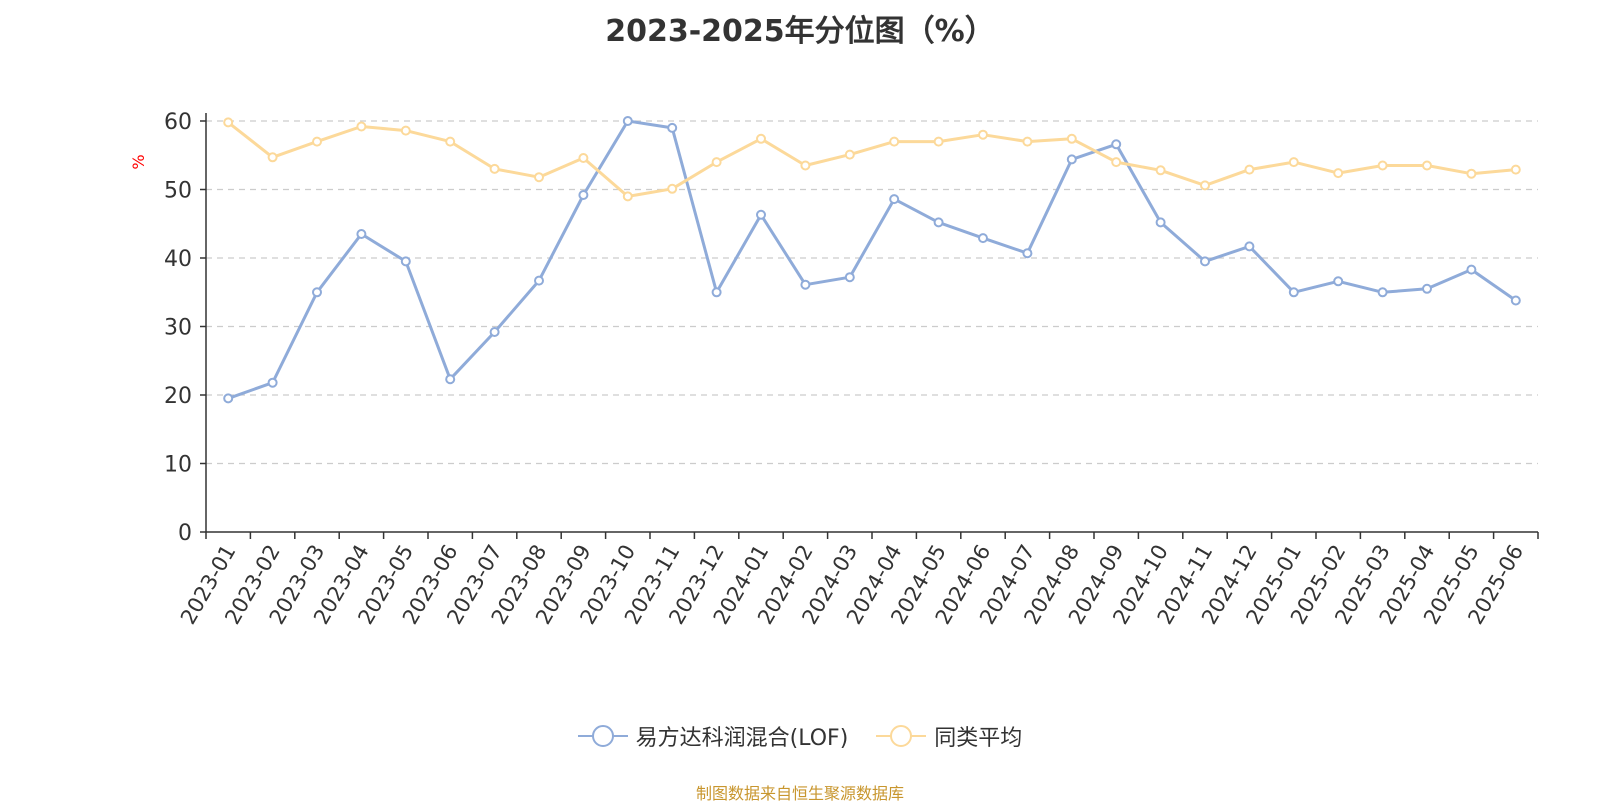 Image resolution: width=1600 pixels, height=804 pixels. What do you see at coordinates (799, 793) in the screenshot?
I see `data-source-footer: 制图数据来自恒生聚源数据库` at bounding box center [799, 793].